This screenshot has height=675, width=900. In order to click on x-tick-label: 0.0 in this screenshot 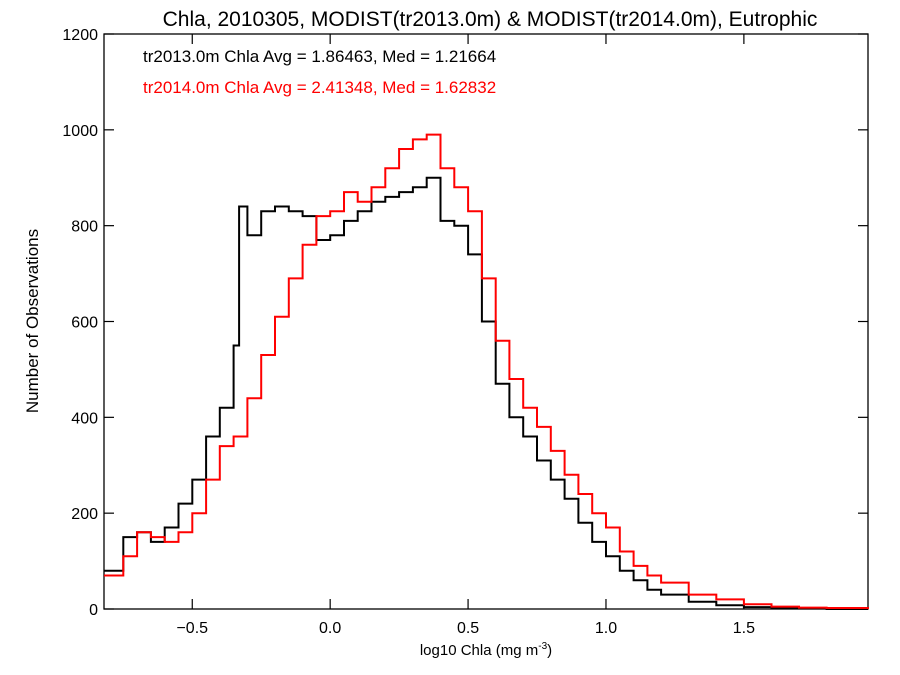, I will do `click(330, 628)`.